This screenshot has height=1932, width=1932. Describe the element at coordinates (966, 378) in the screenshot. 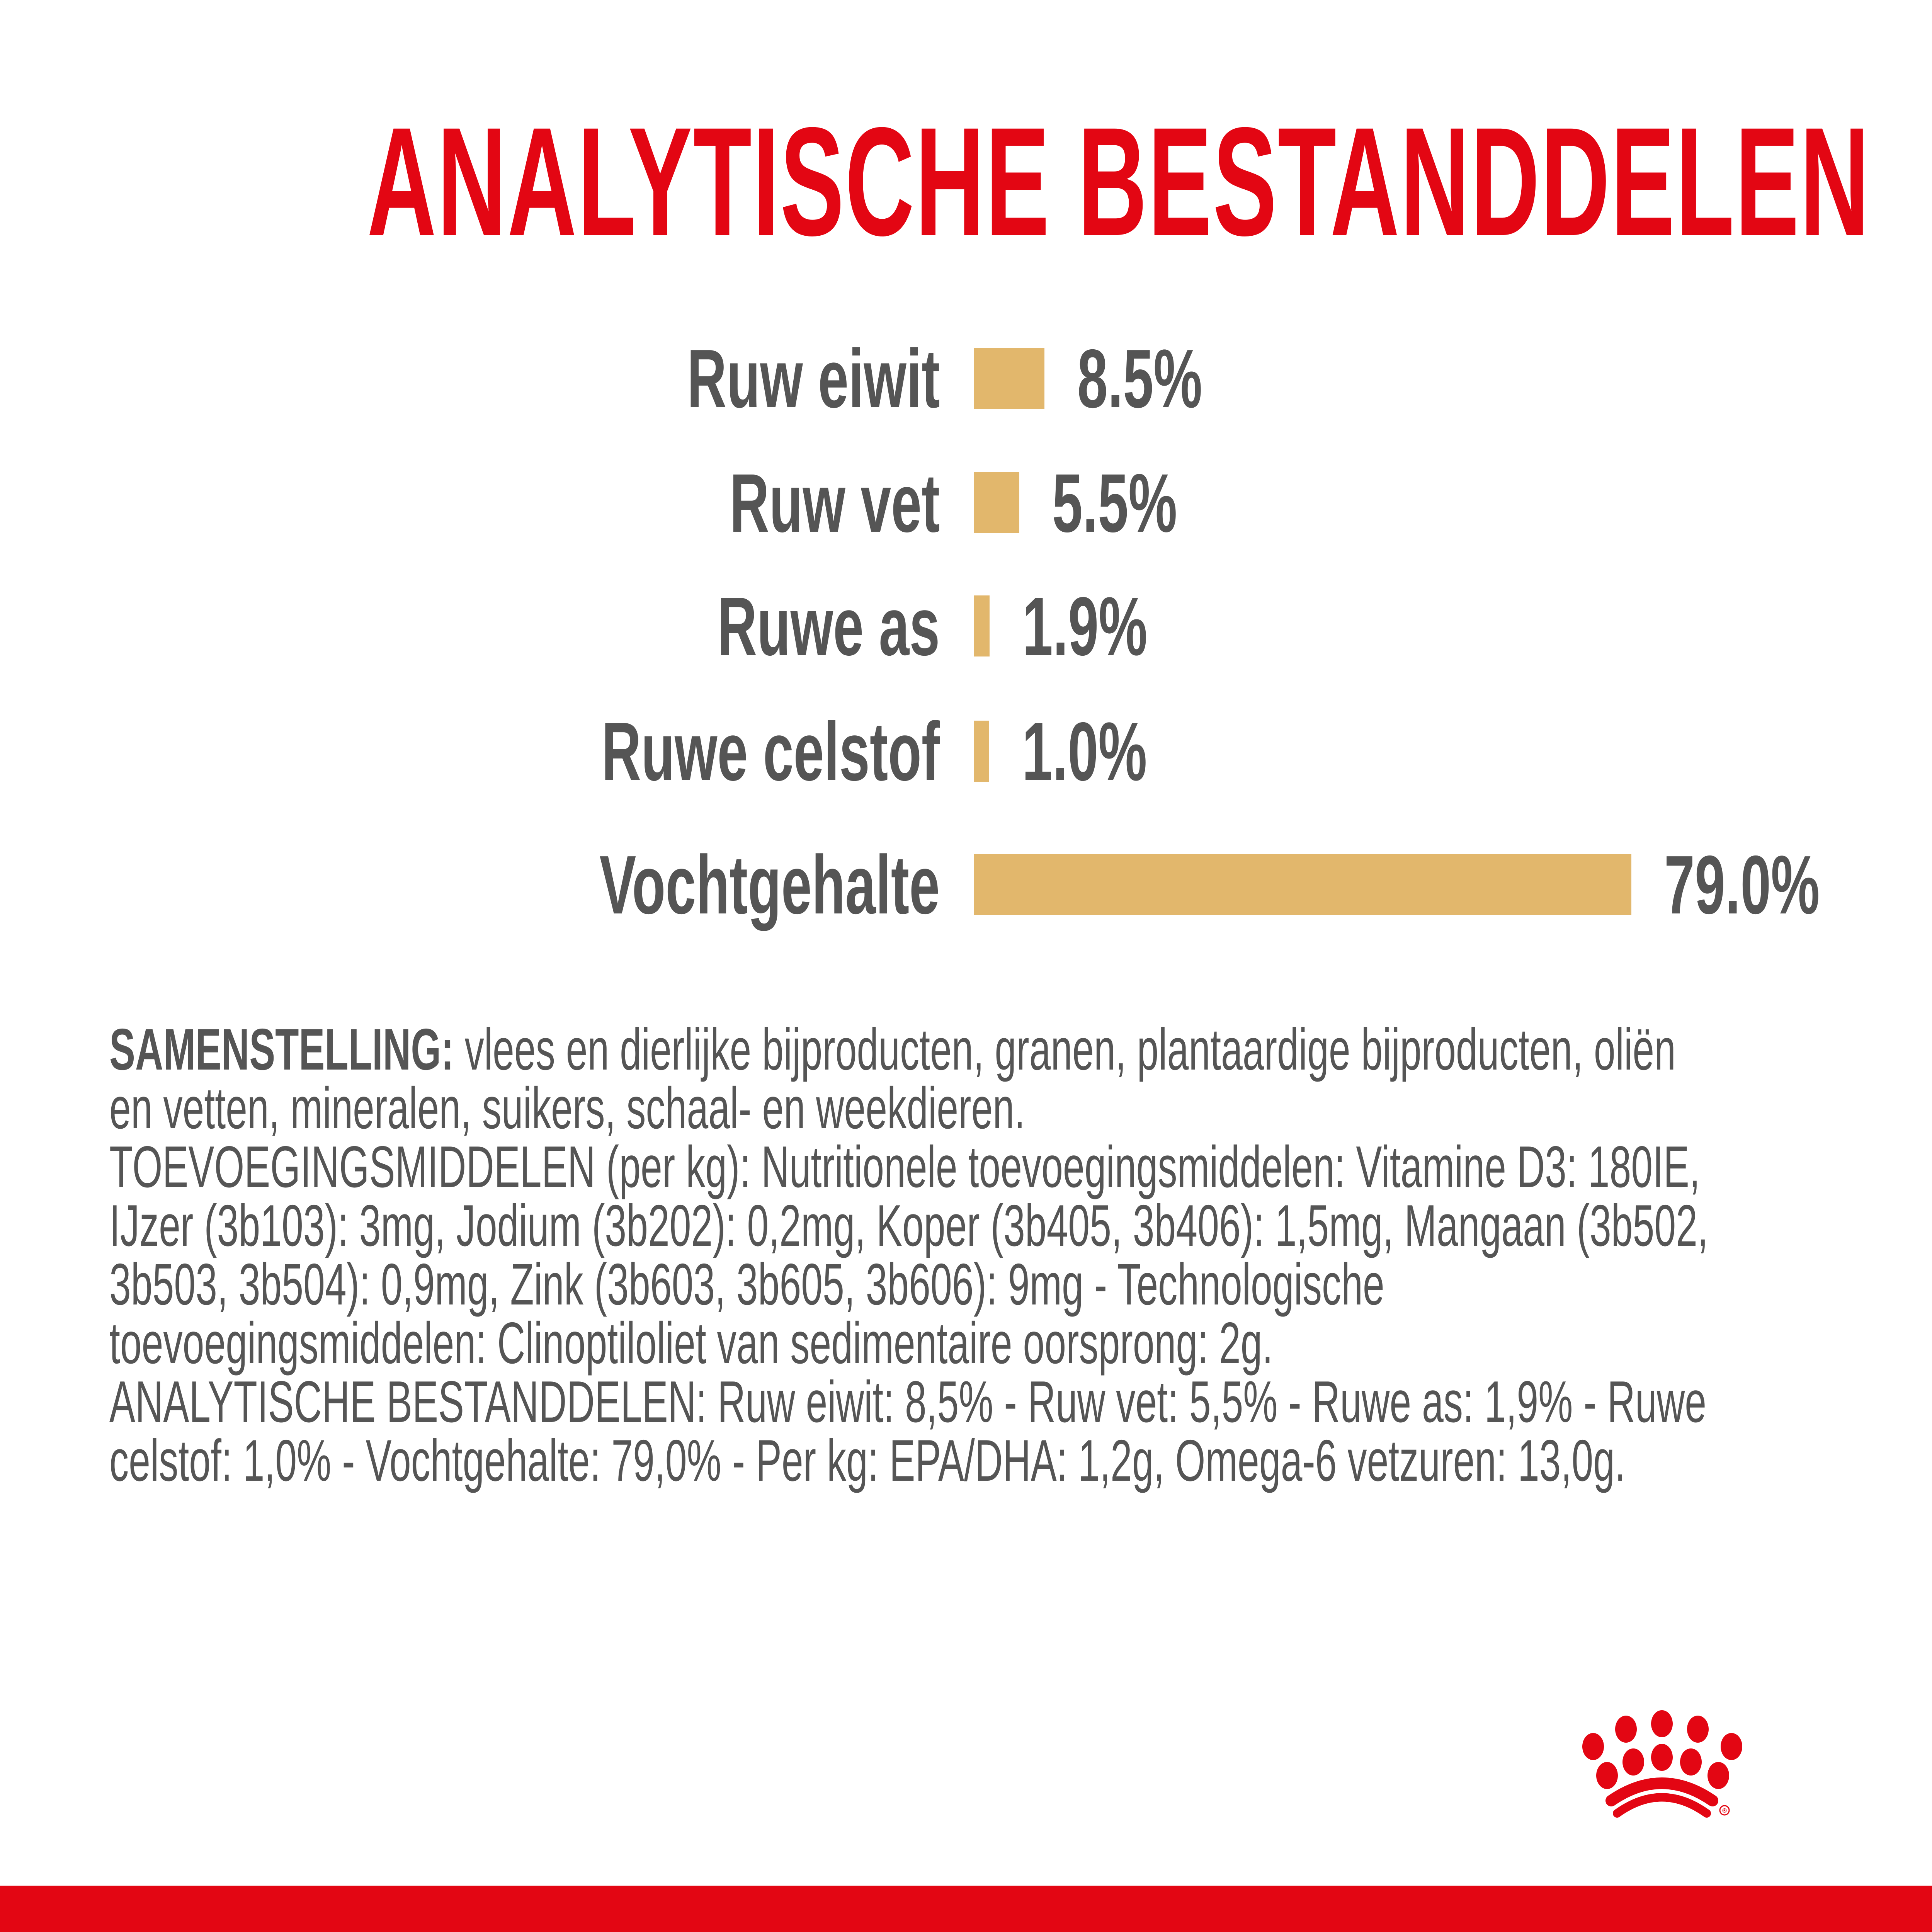

I see `chart-row: Ruw eiwit 8.5%` at that location.